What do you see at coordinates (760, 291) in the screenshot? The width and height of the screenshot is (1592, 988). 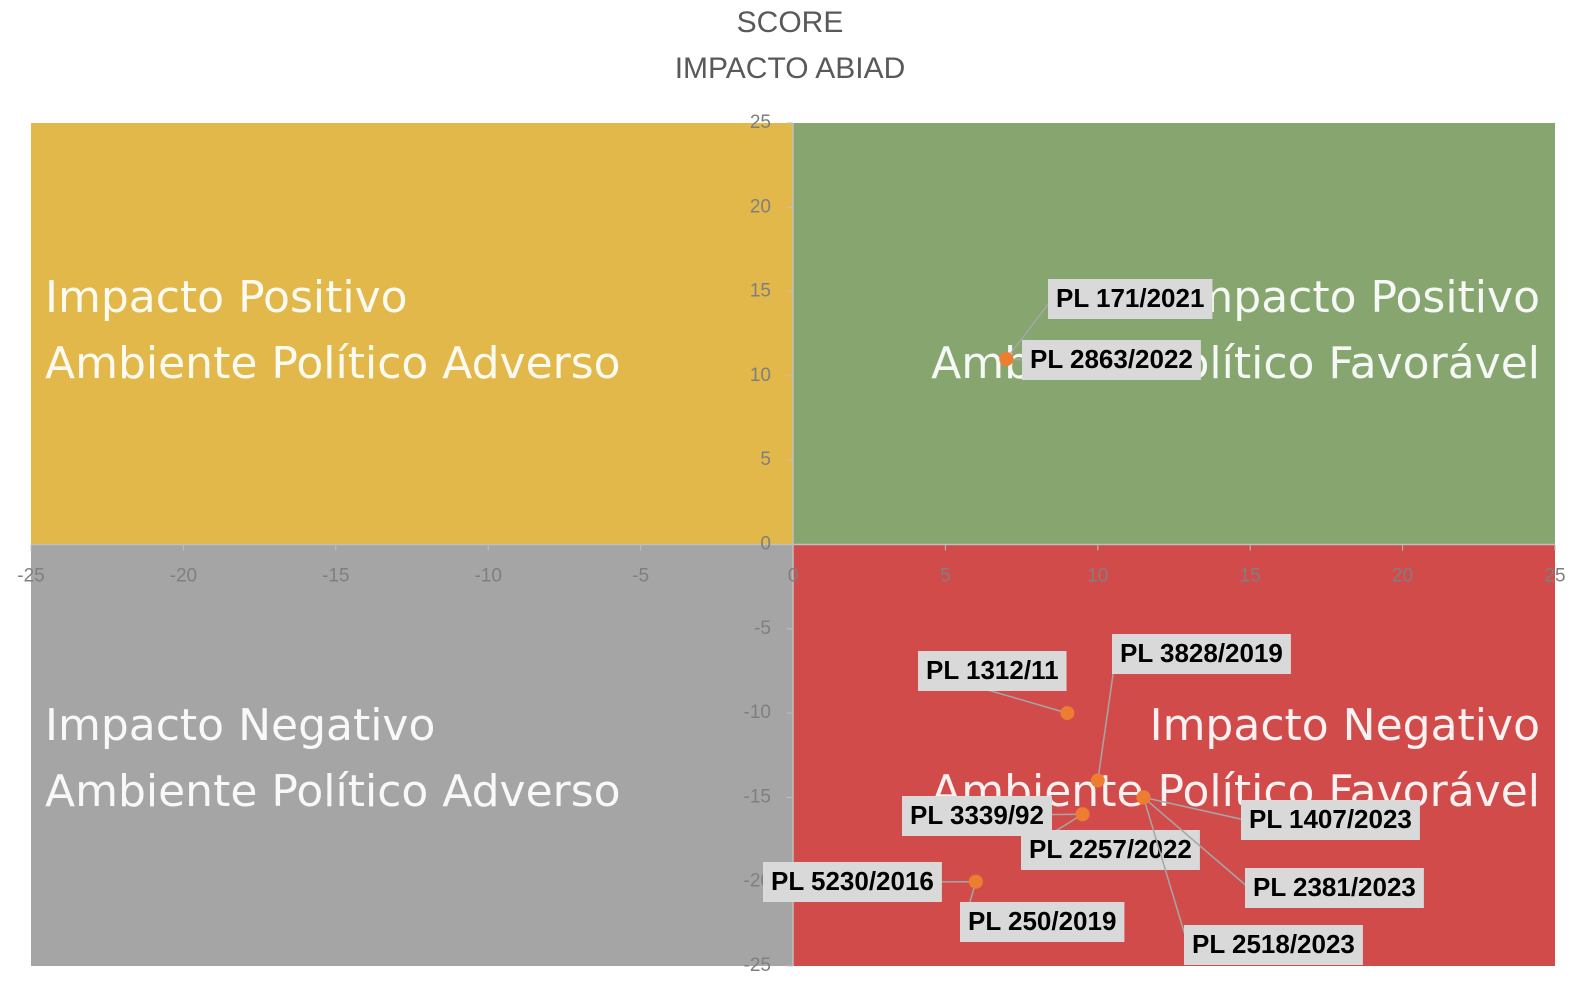 I see `y-tick-label: 15` at bounding box center [760, 291].